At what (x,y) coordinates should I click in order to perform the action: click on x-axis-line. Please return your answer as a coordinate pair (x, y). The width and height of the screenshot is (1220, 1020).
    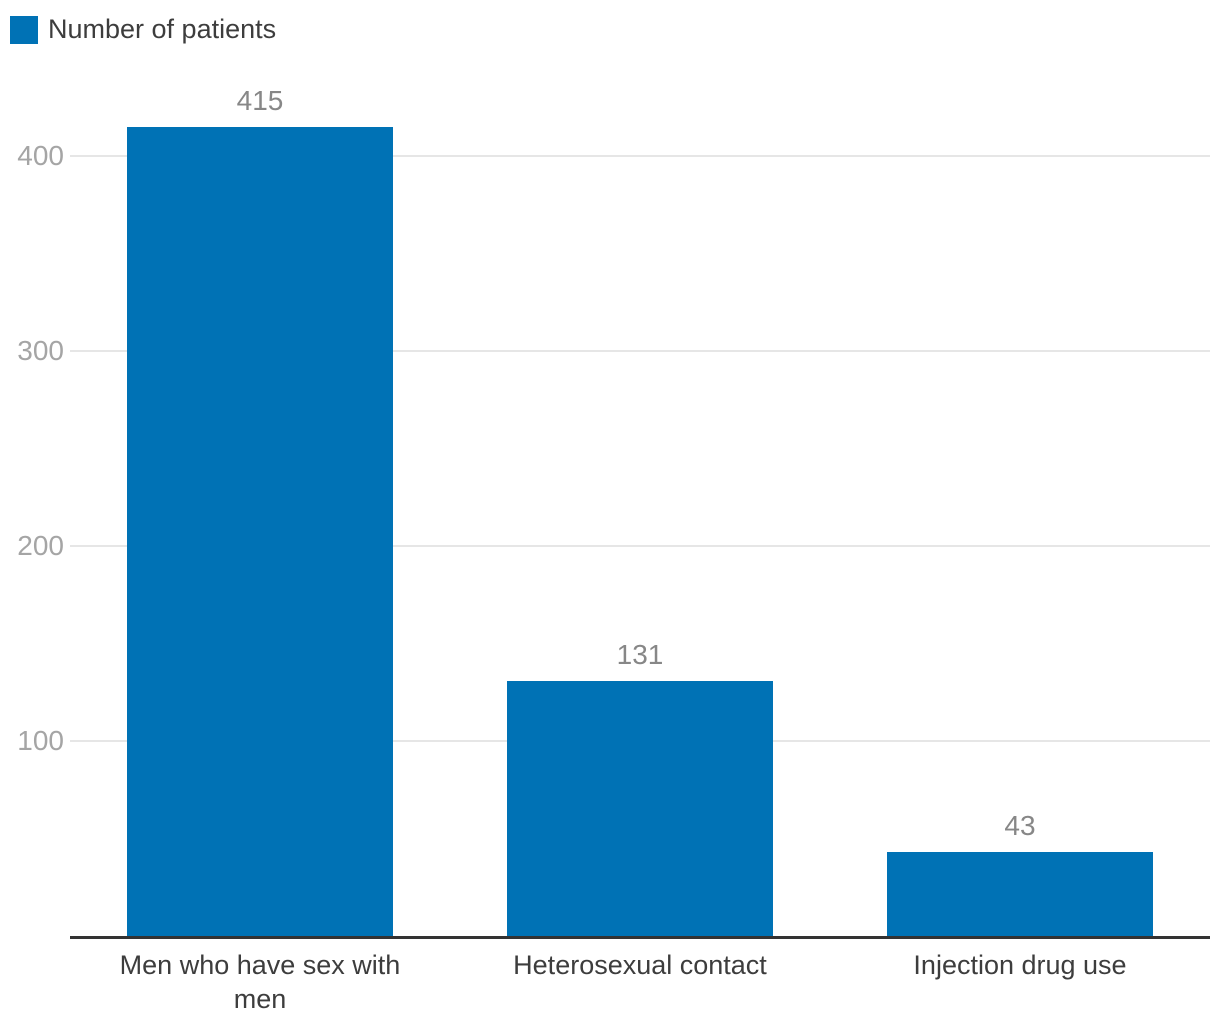
    Looking at the image, I should click on (640, 937).